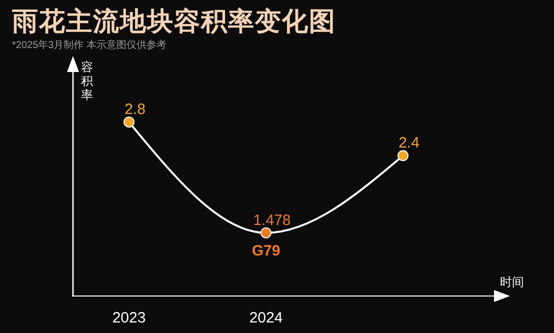 Image resolution: width=554 pixels, height=333 pixels. I want to click on y-axis-title: 容积率, so click(87, 81).